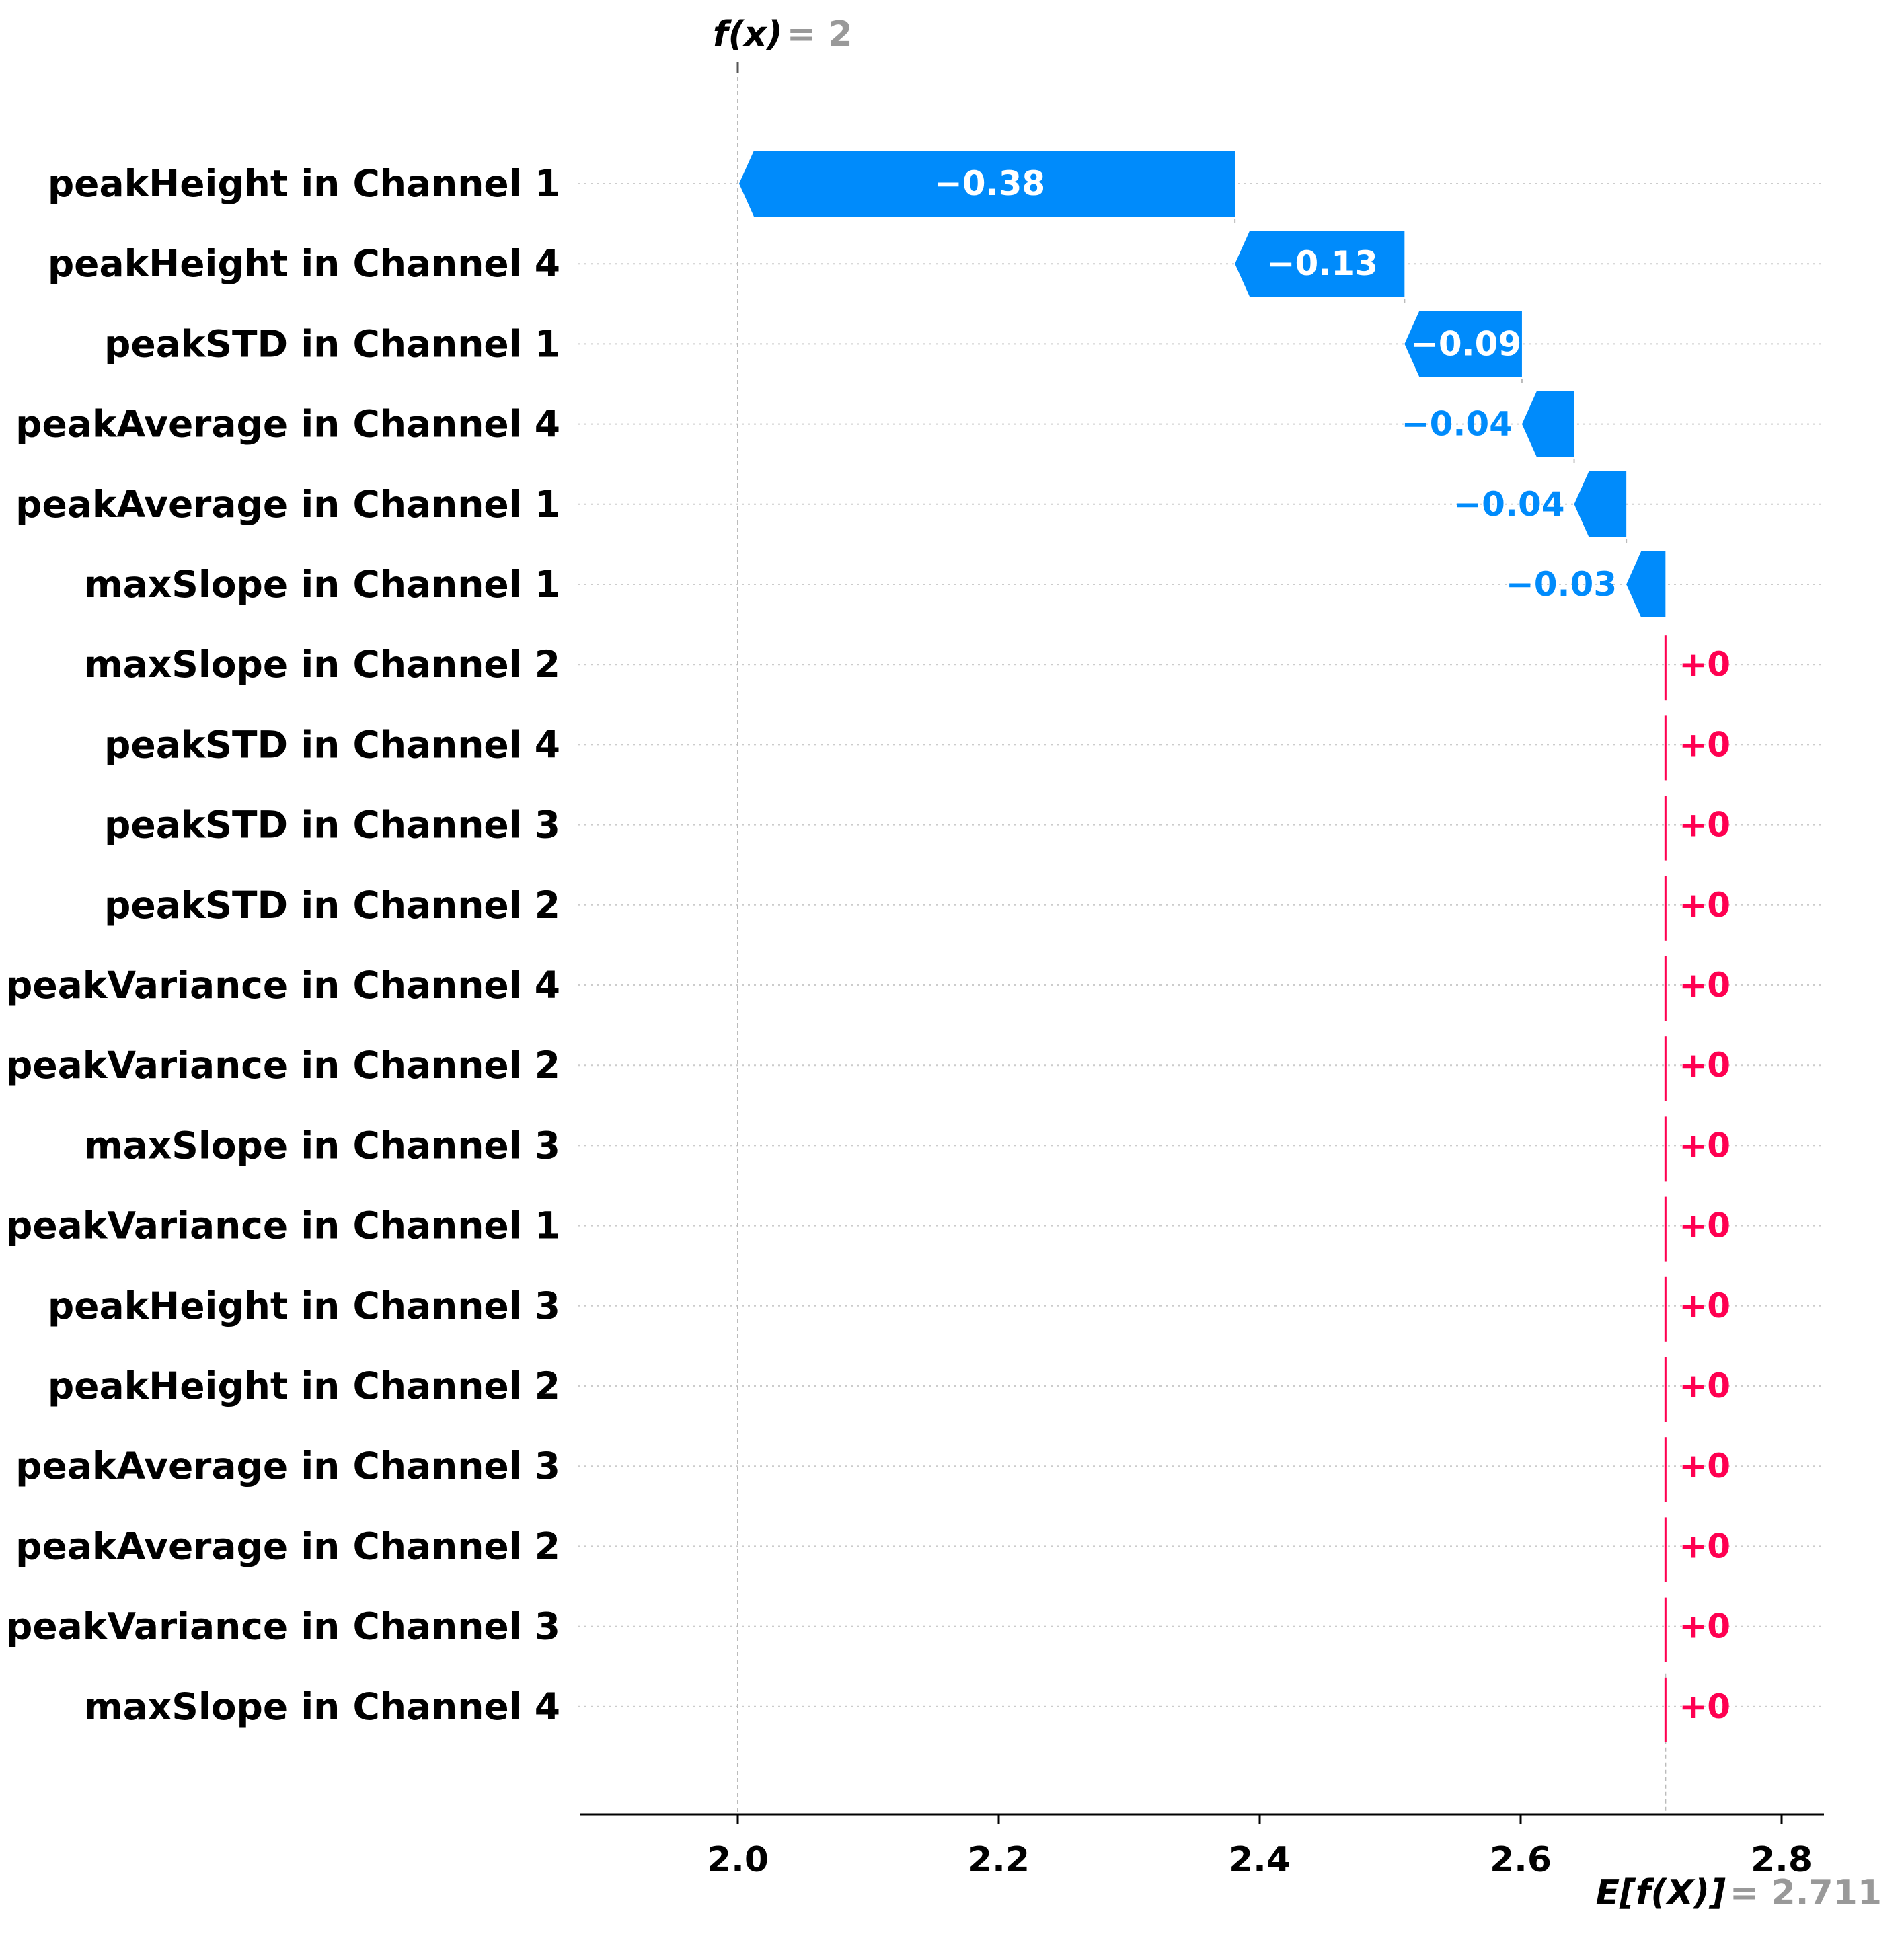 The image size is (1904, 1936). I want to click on feature-label: peakVariance in Channel 4, so click(283, 986).